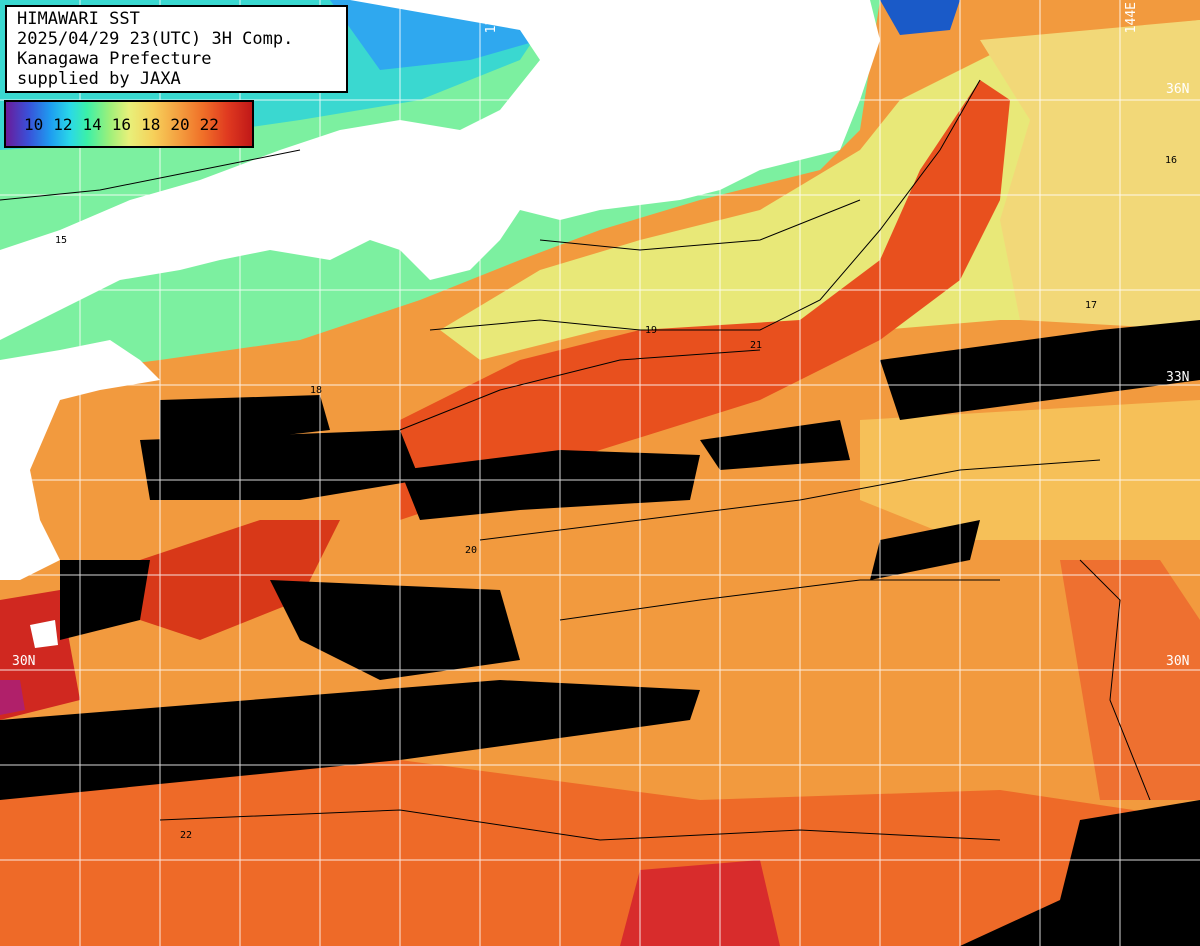  Describe the element at coordinates (1090, 175) in the screenshot. I see `east-warm-water` at that location.